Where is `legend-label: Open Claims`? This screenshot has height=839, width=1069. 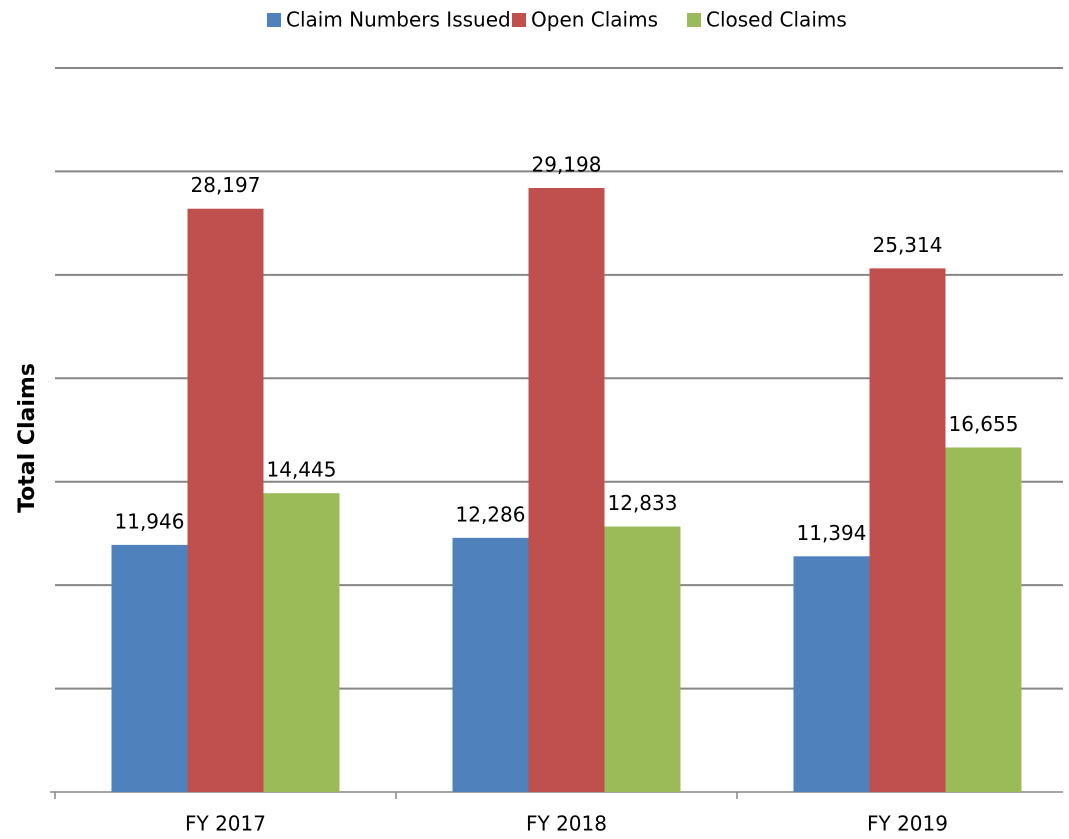 legend-label: Open Claims is located at coordinates (594, 20).